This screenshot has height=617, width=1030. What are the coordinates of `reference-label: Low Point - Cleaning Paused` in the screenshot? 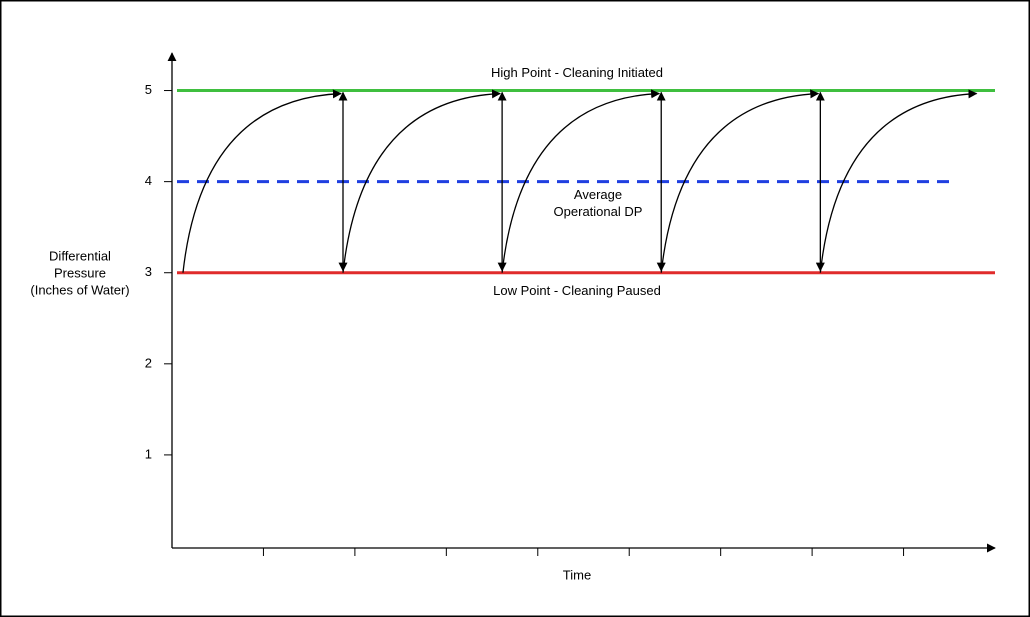 It's located at (577, 290).